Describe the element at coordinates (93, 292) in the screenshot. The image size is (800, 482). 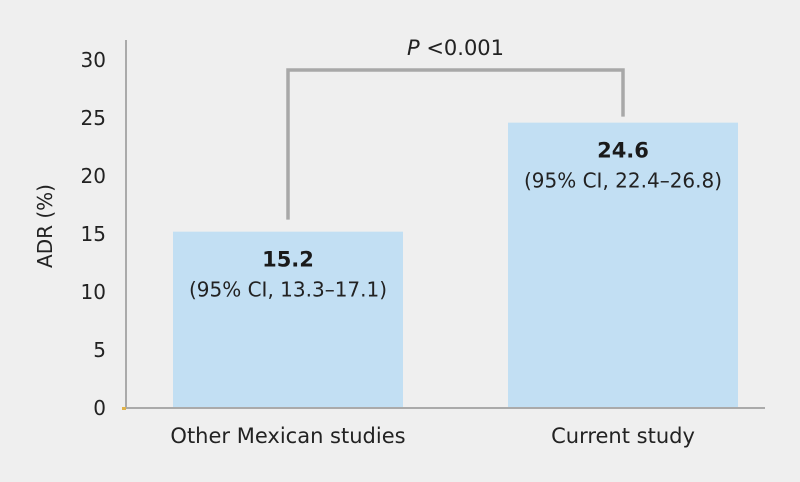
I see `y-tick-label-10: 10` at that location.